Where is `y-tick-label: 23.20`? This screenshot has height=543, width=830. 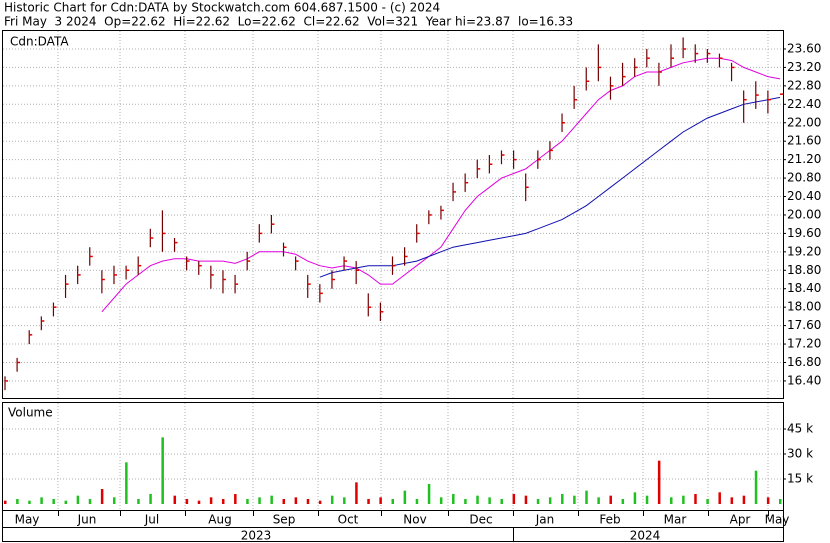
y-tick-label: 23.20 is located at coordinates (804, 67).